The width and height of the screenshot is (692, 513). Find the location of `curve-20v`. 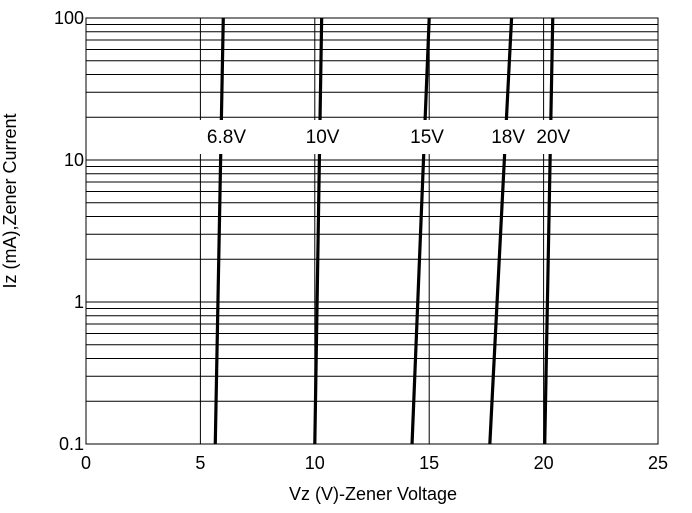

curve-20v is located at coordinates (549, 231).